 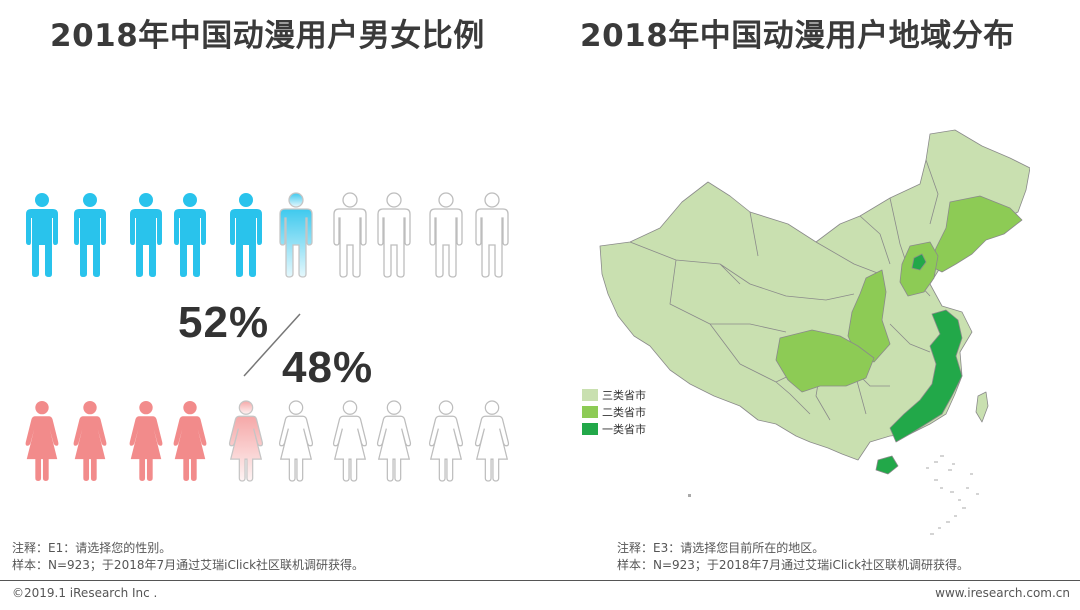 What do you see at coordinates (272, 345) in the screenshot?
I see `ratio-divider-line` at bounding box center [272, 345].